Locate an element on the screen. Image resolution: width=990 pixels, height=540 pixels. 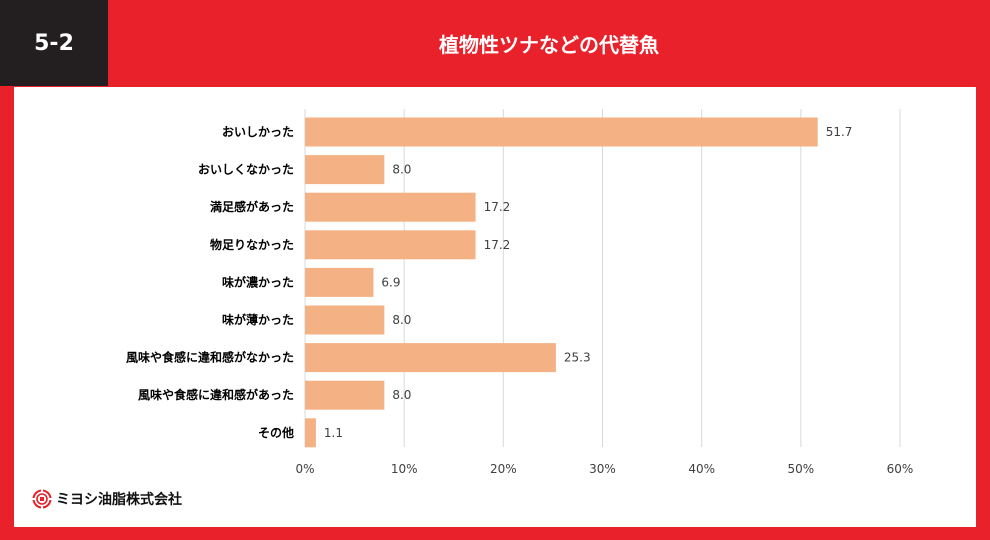
brand-name: ミヨシ油脂株式会社 is located at coordinates (119, 500).